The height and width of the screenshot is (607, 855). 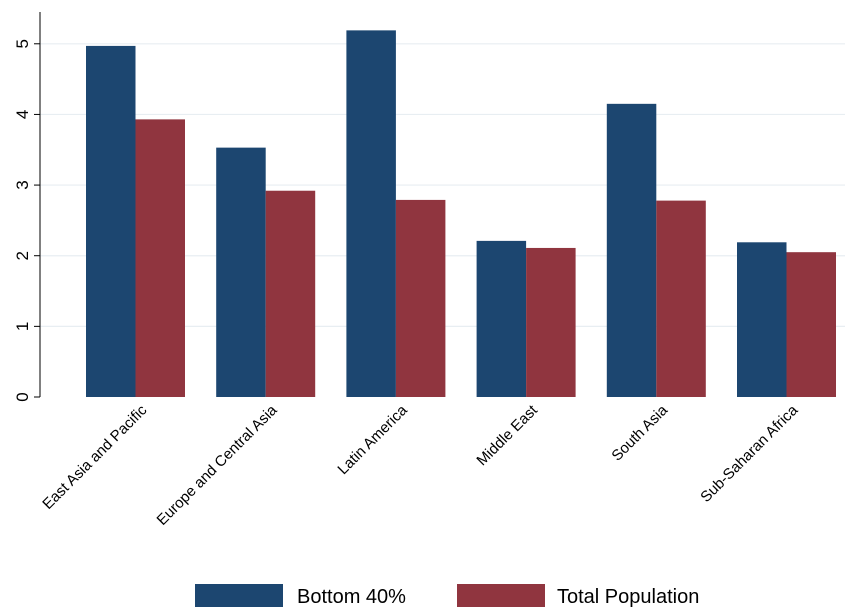 I want to click on y-tick-label: 3, so click(x=22, y=184).